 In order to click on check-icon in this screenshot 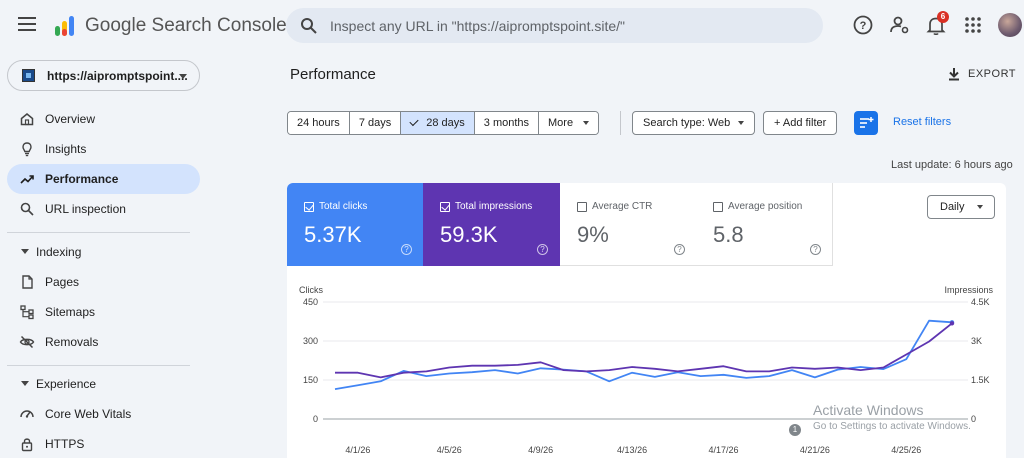, I will do `click(414, 121)`.